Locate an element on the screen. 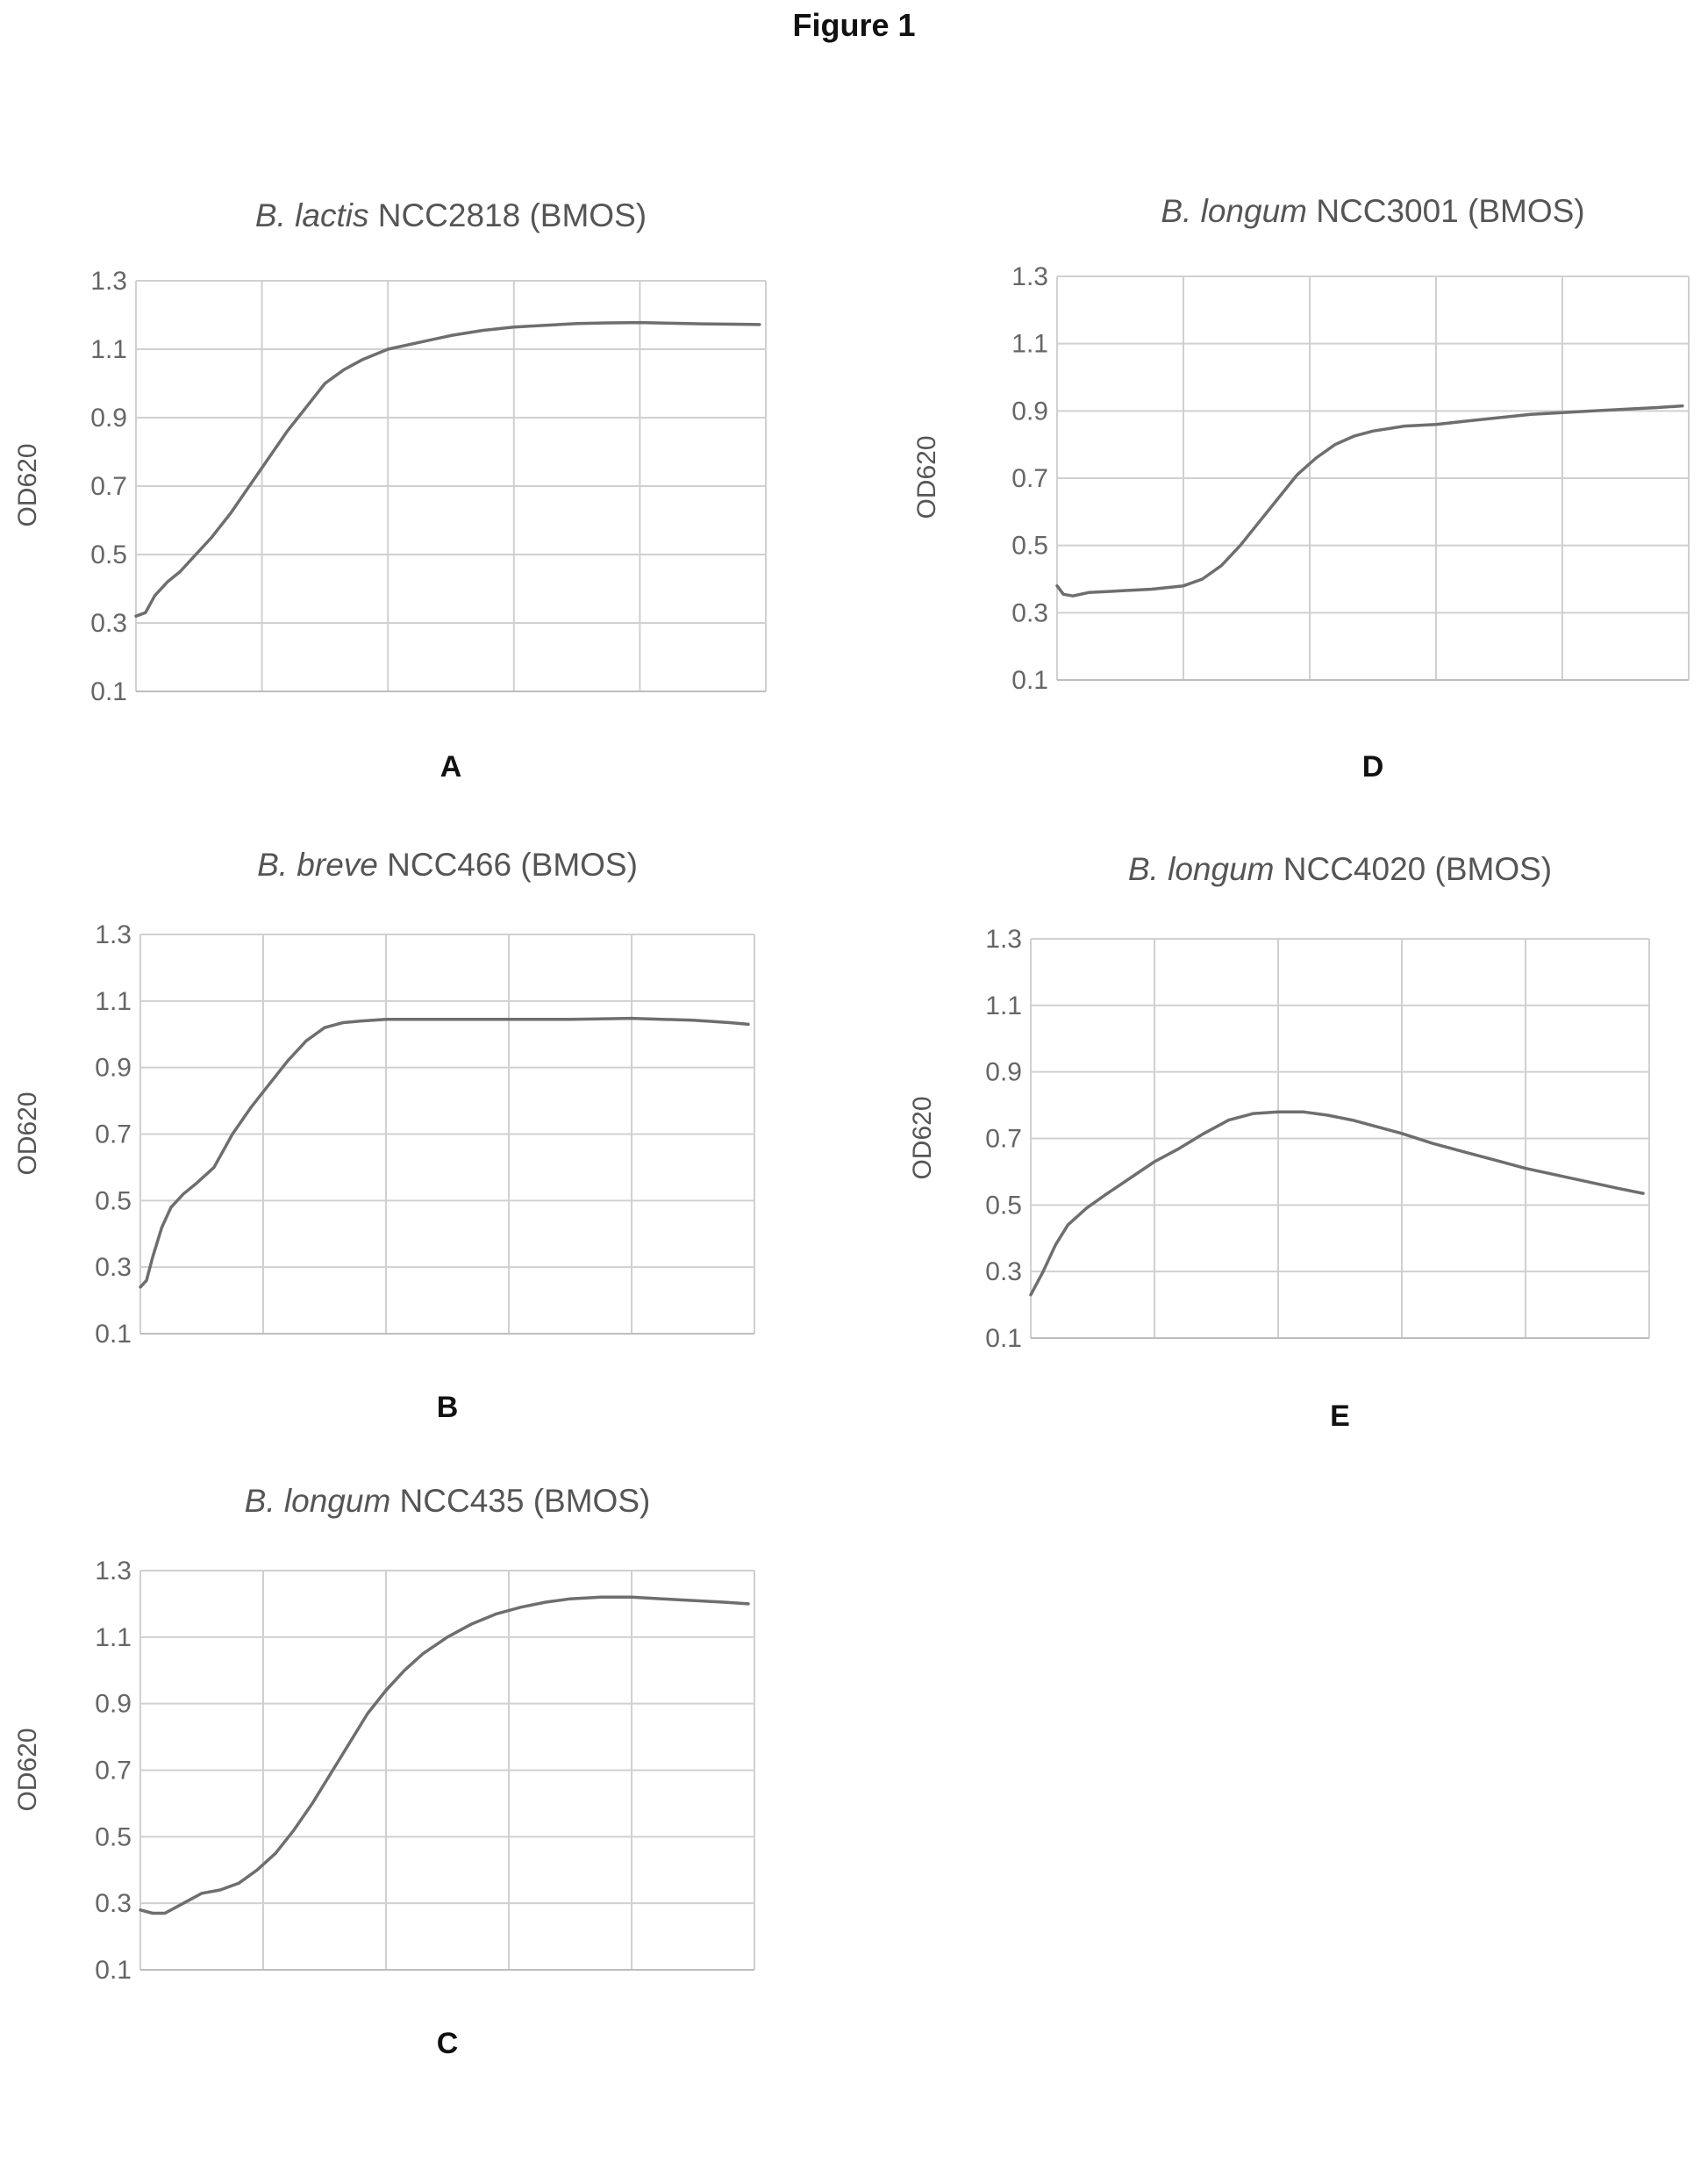 The image size is (1708, 2176). chart-title: B. lactis NCC2818 (BMOS) is located at coordinates (451, 215).